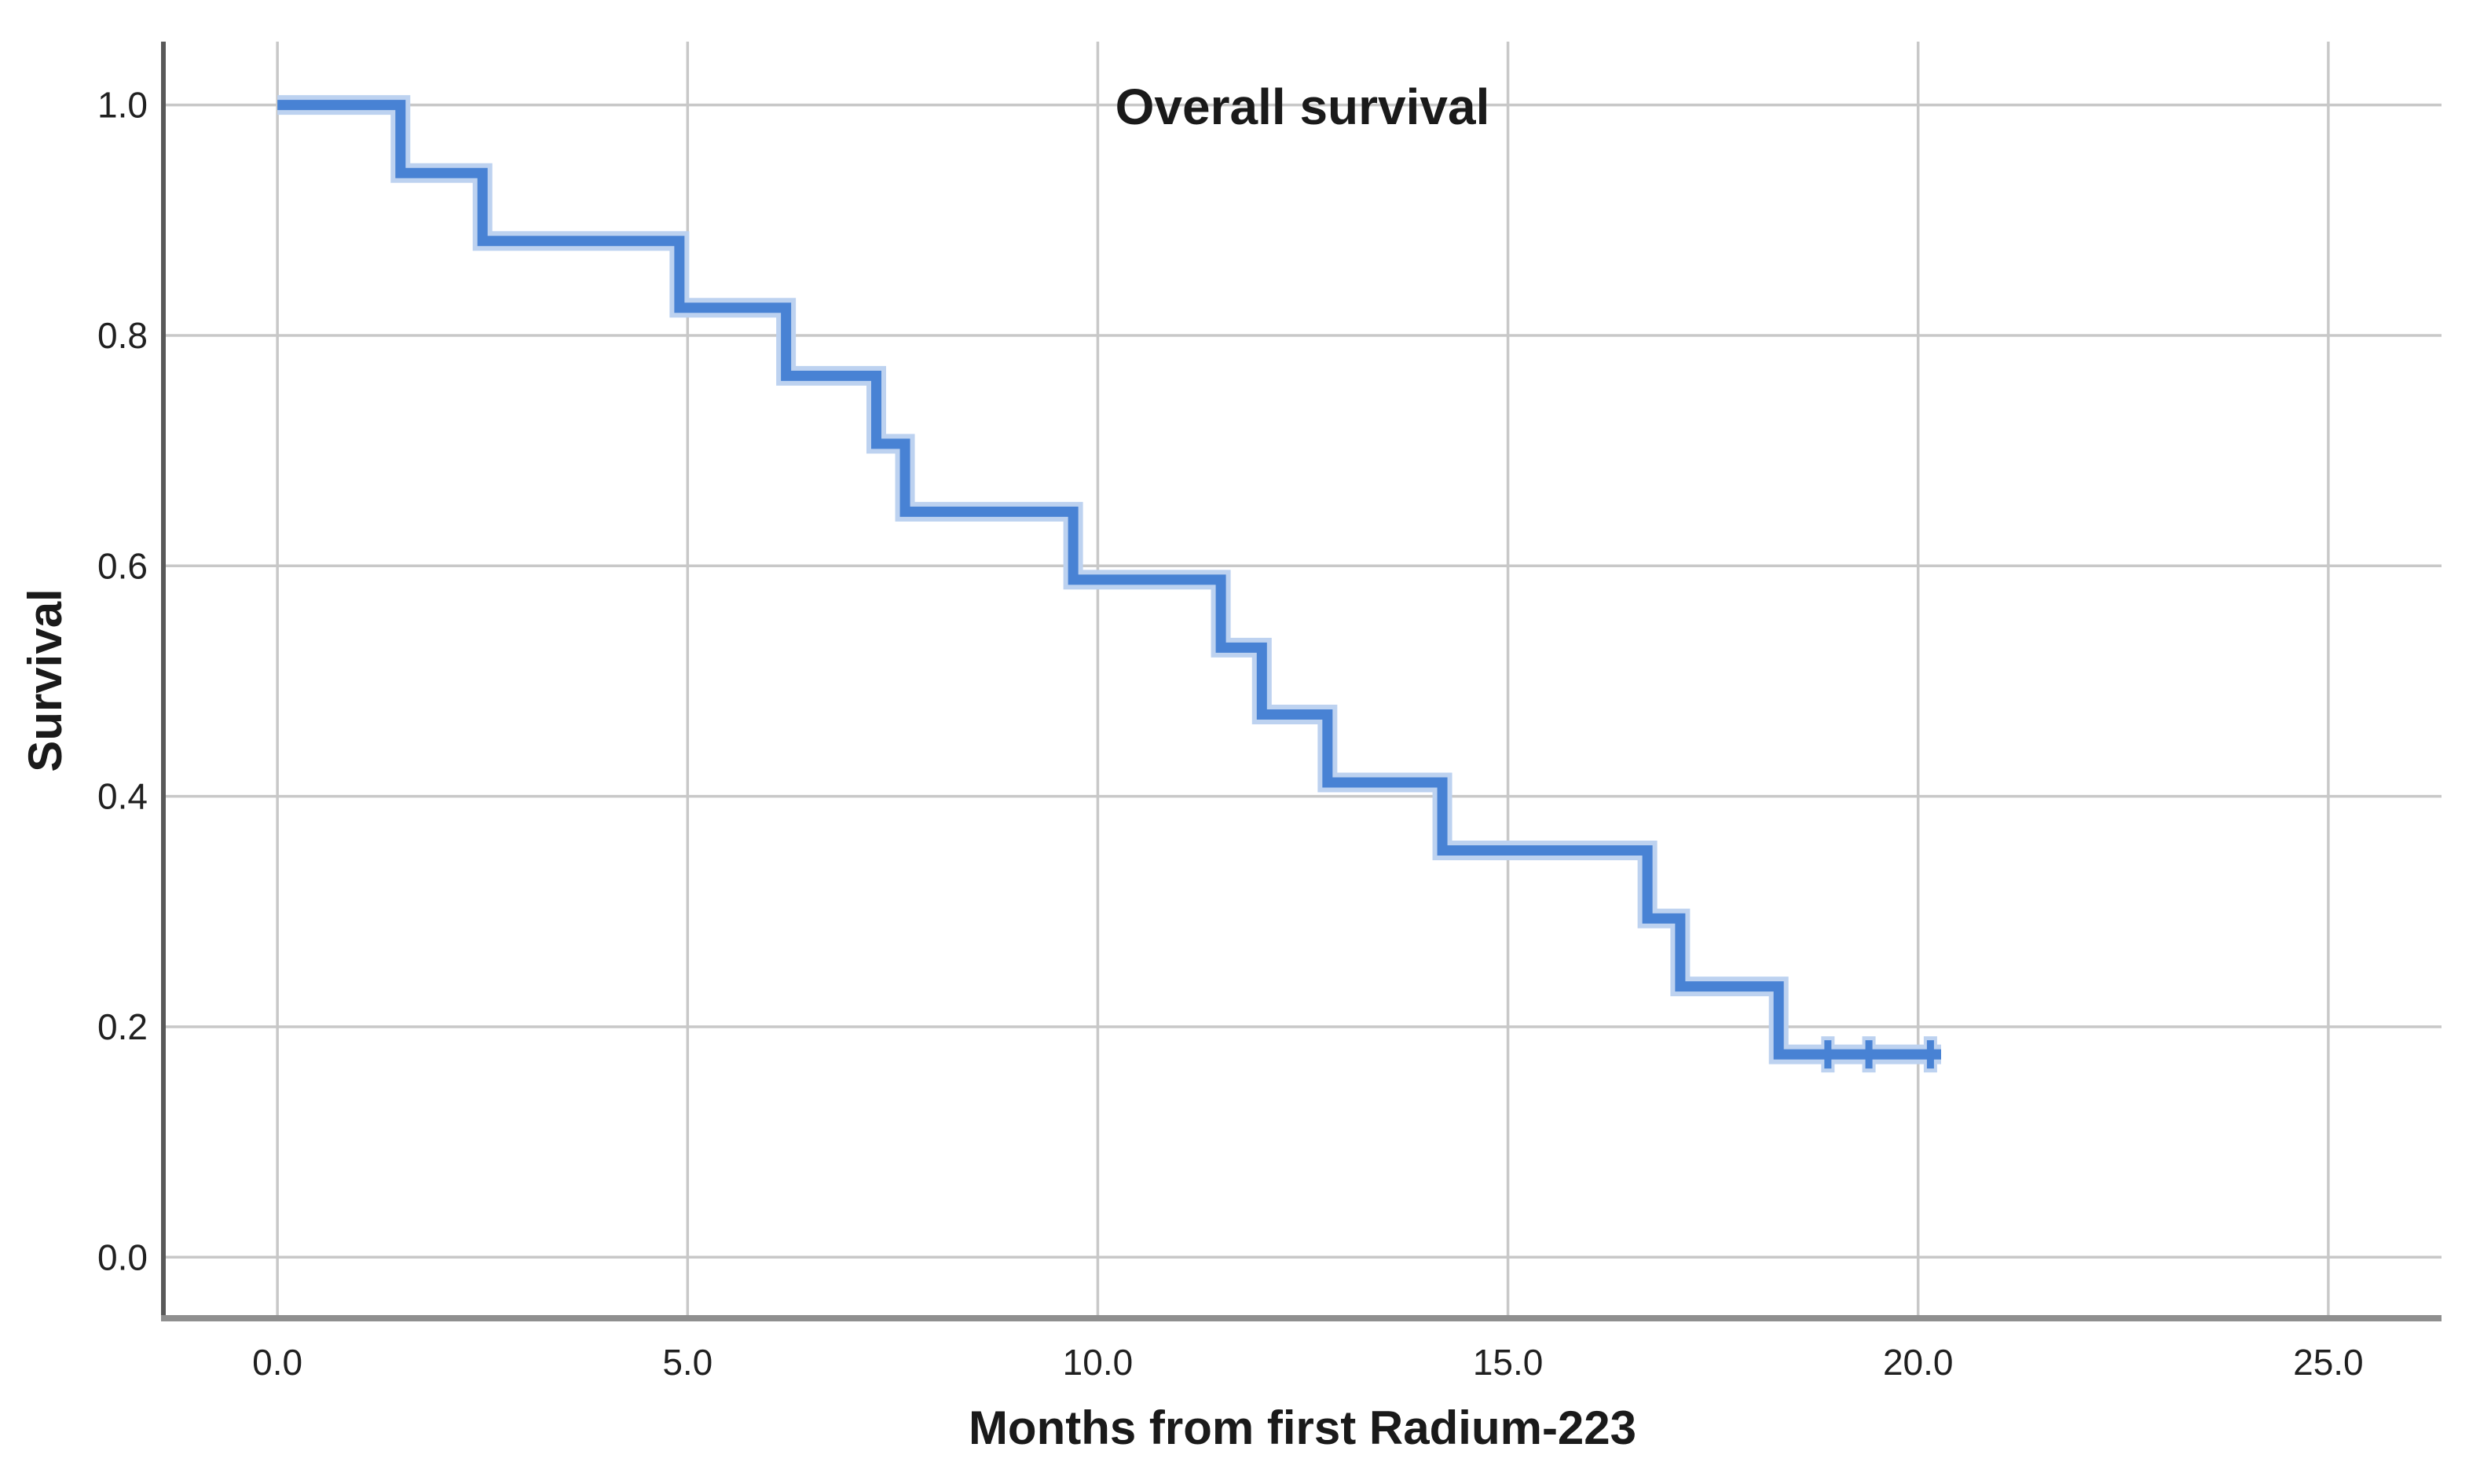  What do you see at coordinates (122, 1026) in the screenshot?
I see `y-tick-label: 0.2` at bounding box center [122, 1026].